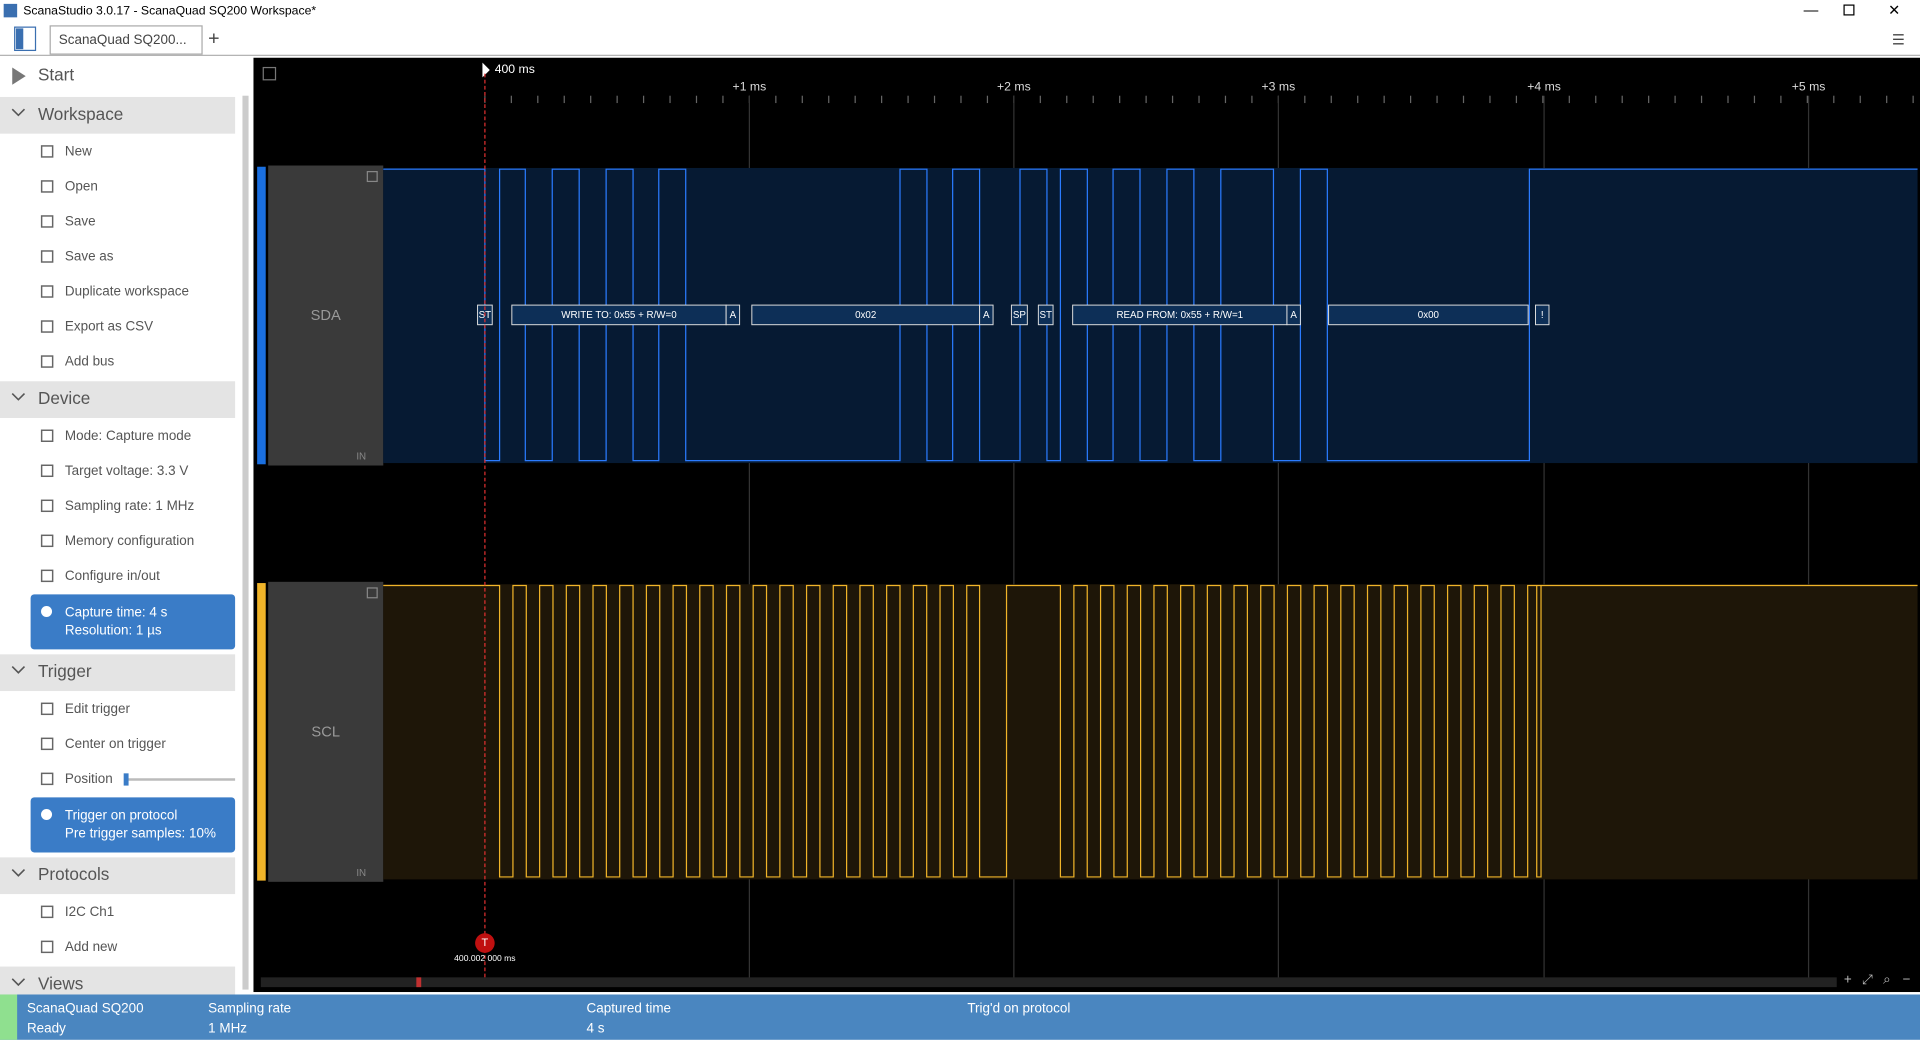 The image size is (1920, 1045). I want to click on menu-item: Save, so click(80, 221).